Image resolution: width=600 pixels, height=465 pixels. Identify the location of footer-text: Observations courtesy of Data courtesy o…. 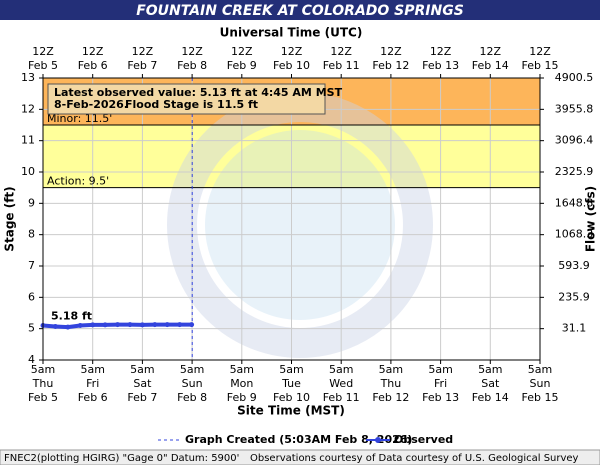
(414, 458).